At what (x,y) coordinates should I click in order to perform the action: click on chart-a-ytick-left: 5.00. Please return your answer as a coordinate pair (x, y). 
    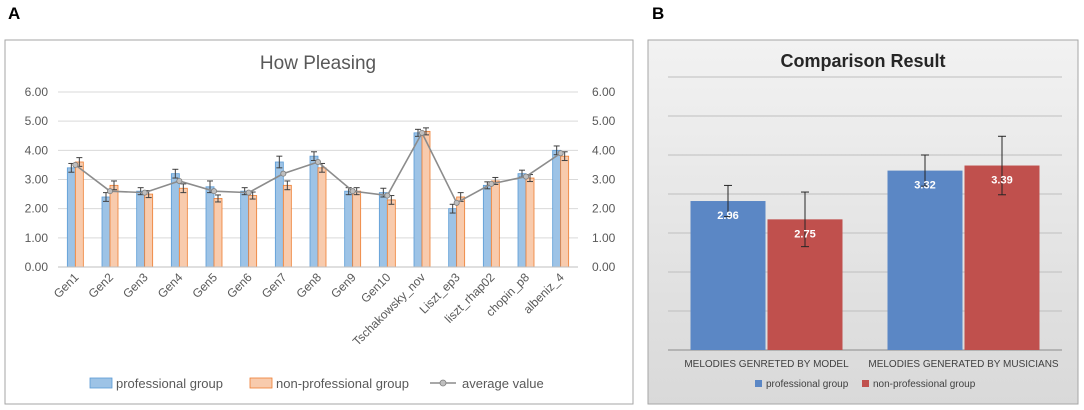
    Looking at the image, I should click on (37, 121).